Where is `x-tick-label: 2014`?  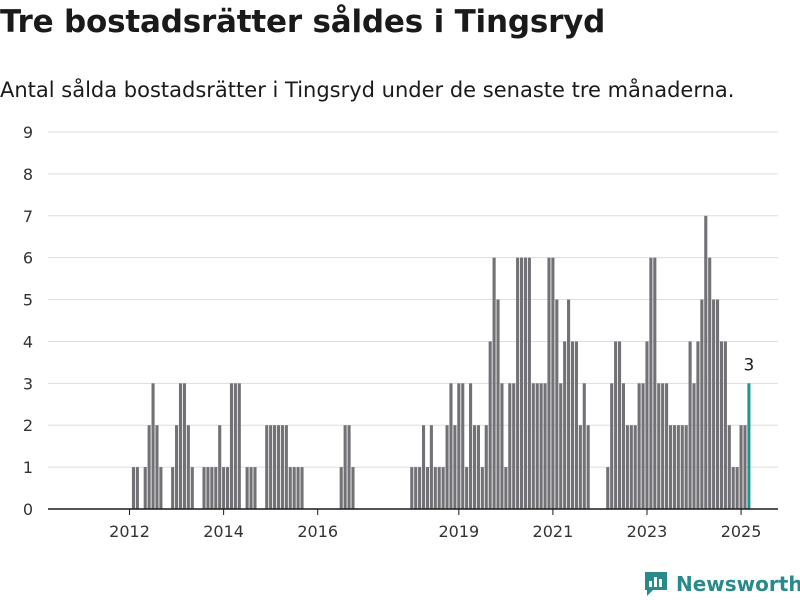
x-tick-label: 2014 is located at coordinates (223, 531).